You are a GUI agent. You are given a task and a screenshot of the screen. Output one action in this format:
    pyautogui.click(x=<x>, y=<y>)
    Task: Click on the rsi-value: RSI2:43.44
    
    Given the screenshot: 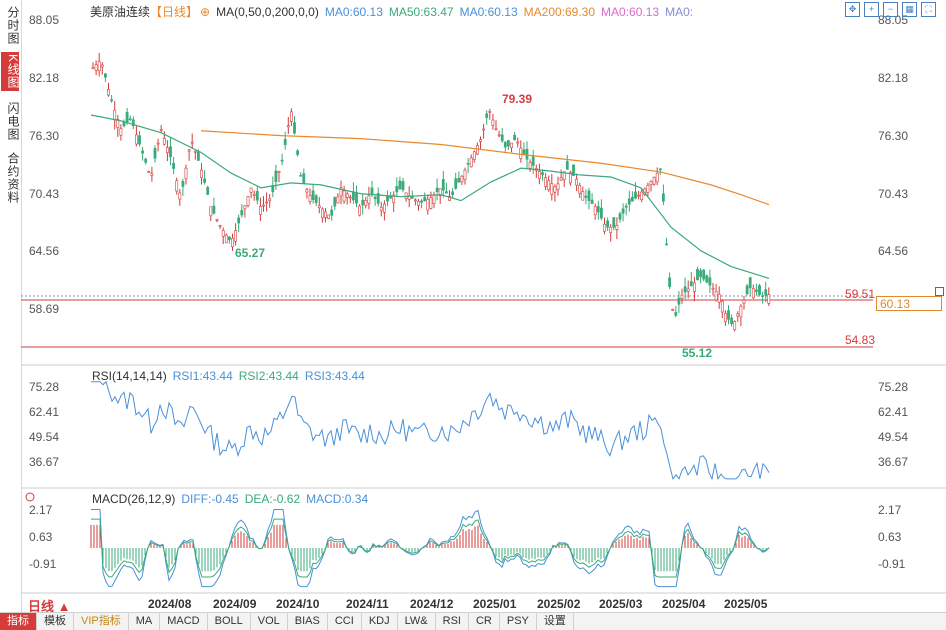 What is the action you would take?
    pyautogui.click(x=268, y=376)
    